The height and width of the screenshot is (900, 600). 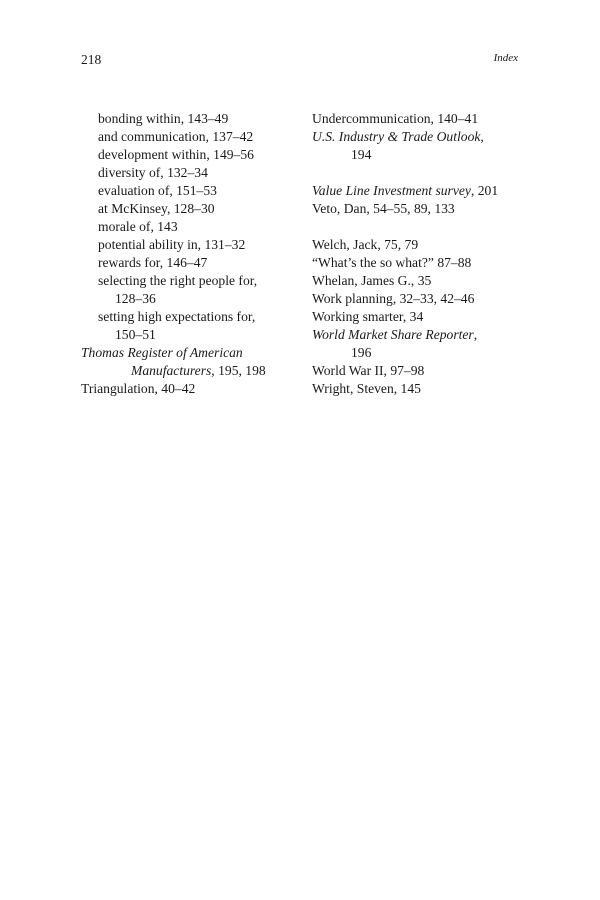 I want to click on entry-text: 150–51, so click(x=135, y=334).